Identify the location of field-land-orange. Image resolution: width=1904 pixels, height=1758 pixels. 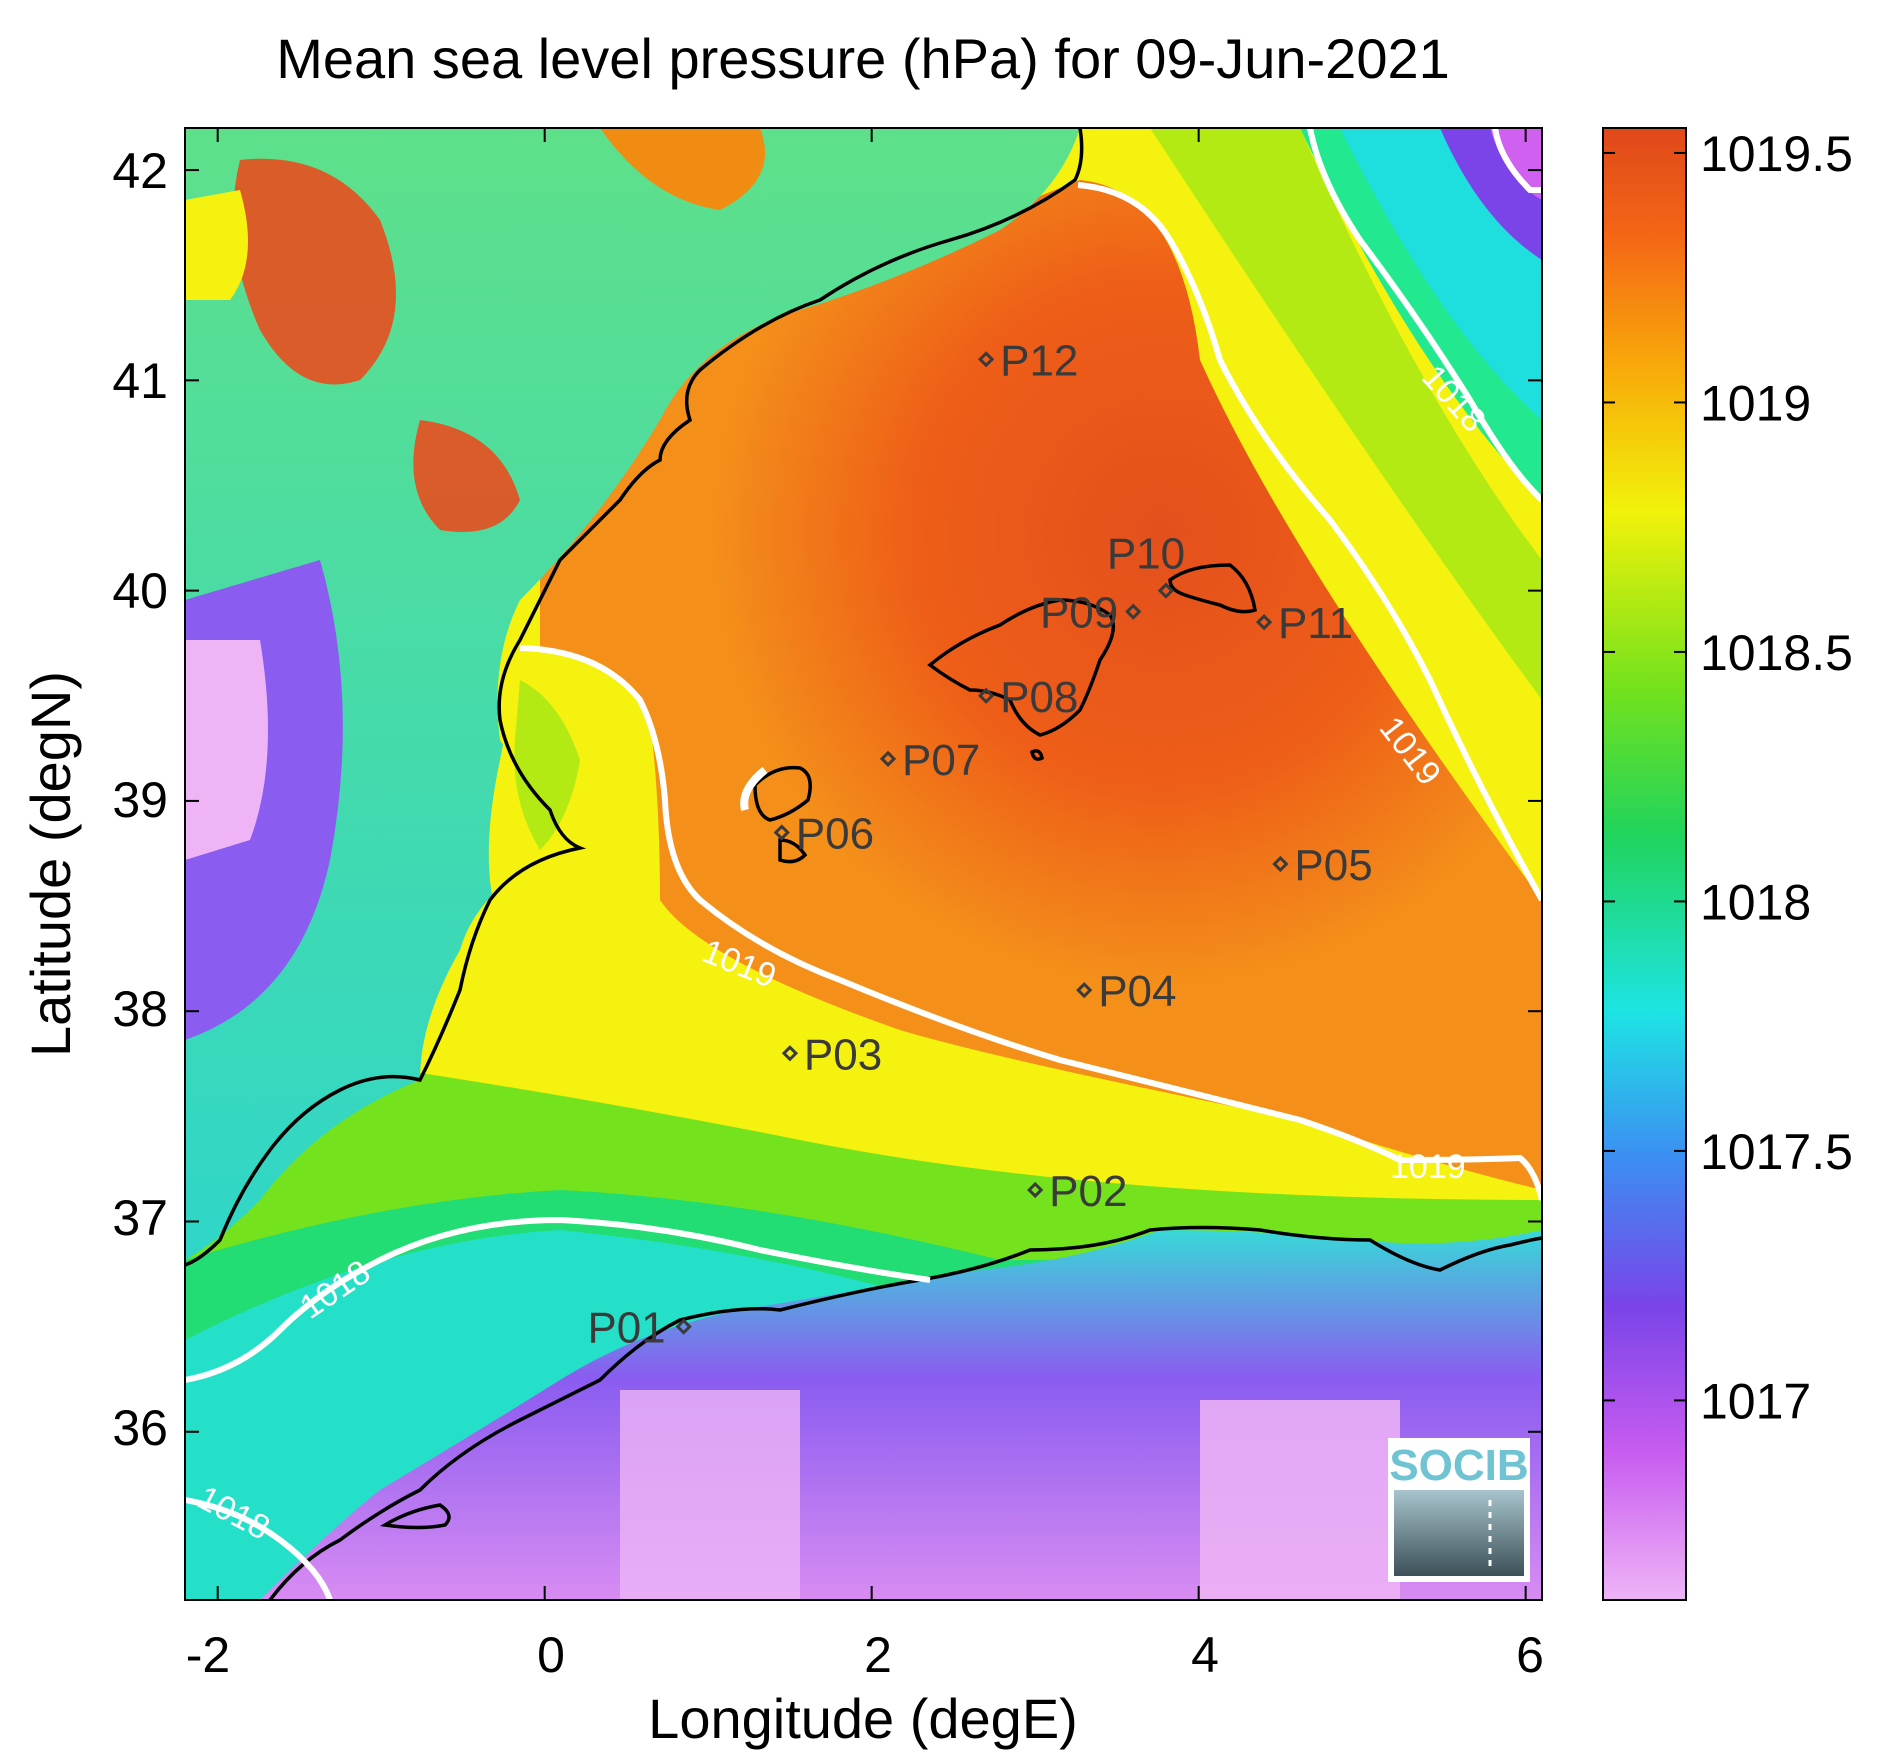
(682, 169).